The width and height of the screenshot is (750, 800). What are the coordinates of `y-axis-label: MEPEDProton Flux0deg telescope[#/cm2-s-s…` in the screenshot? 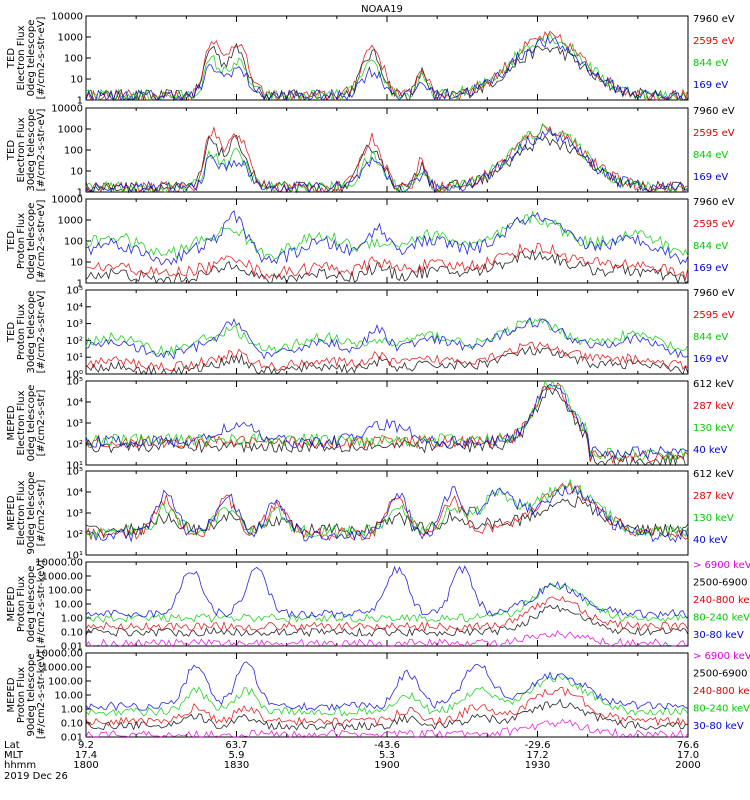 It's located at (26, 604).